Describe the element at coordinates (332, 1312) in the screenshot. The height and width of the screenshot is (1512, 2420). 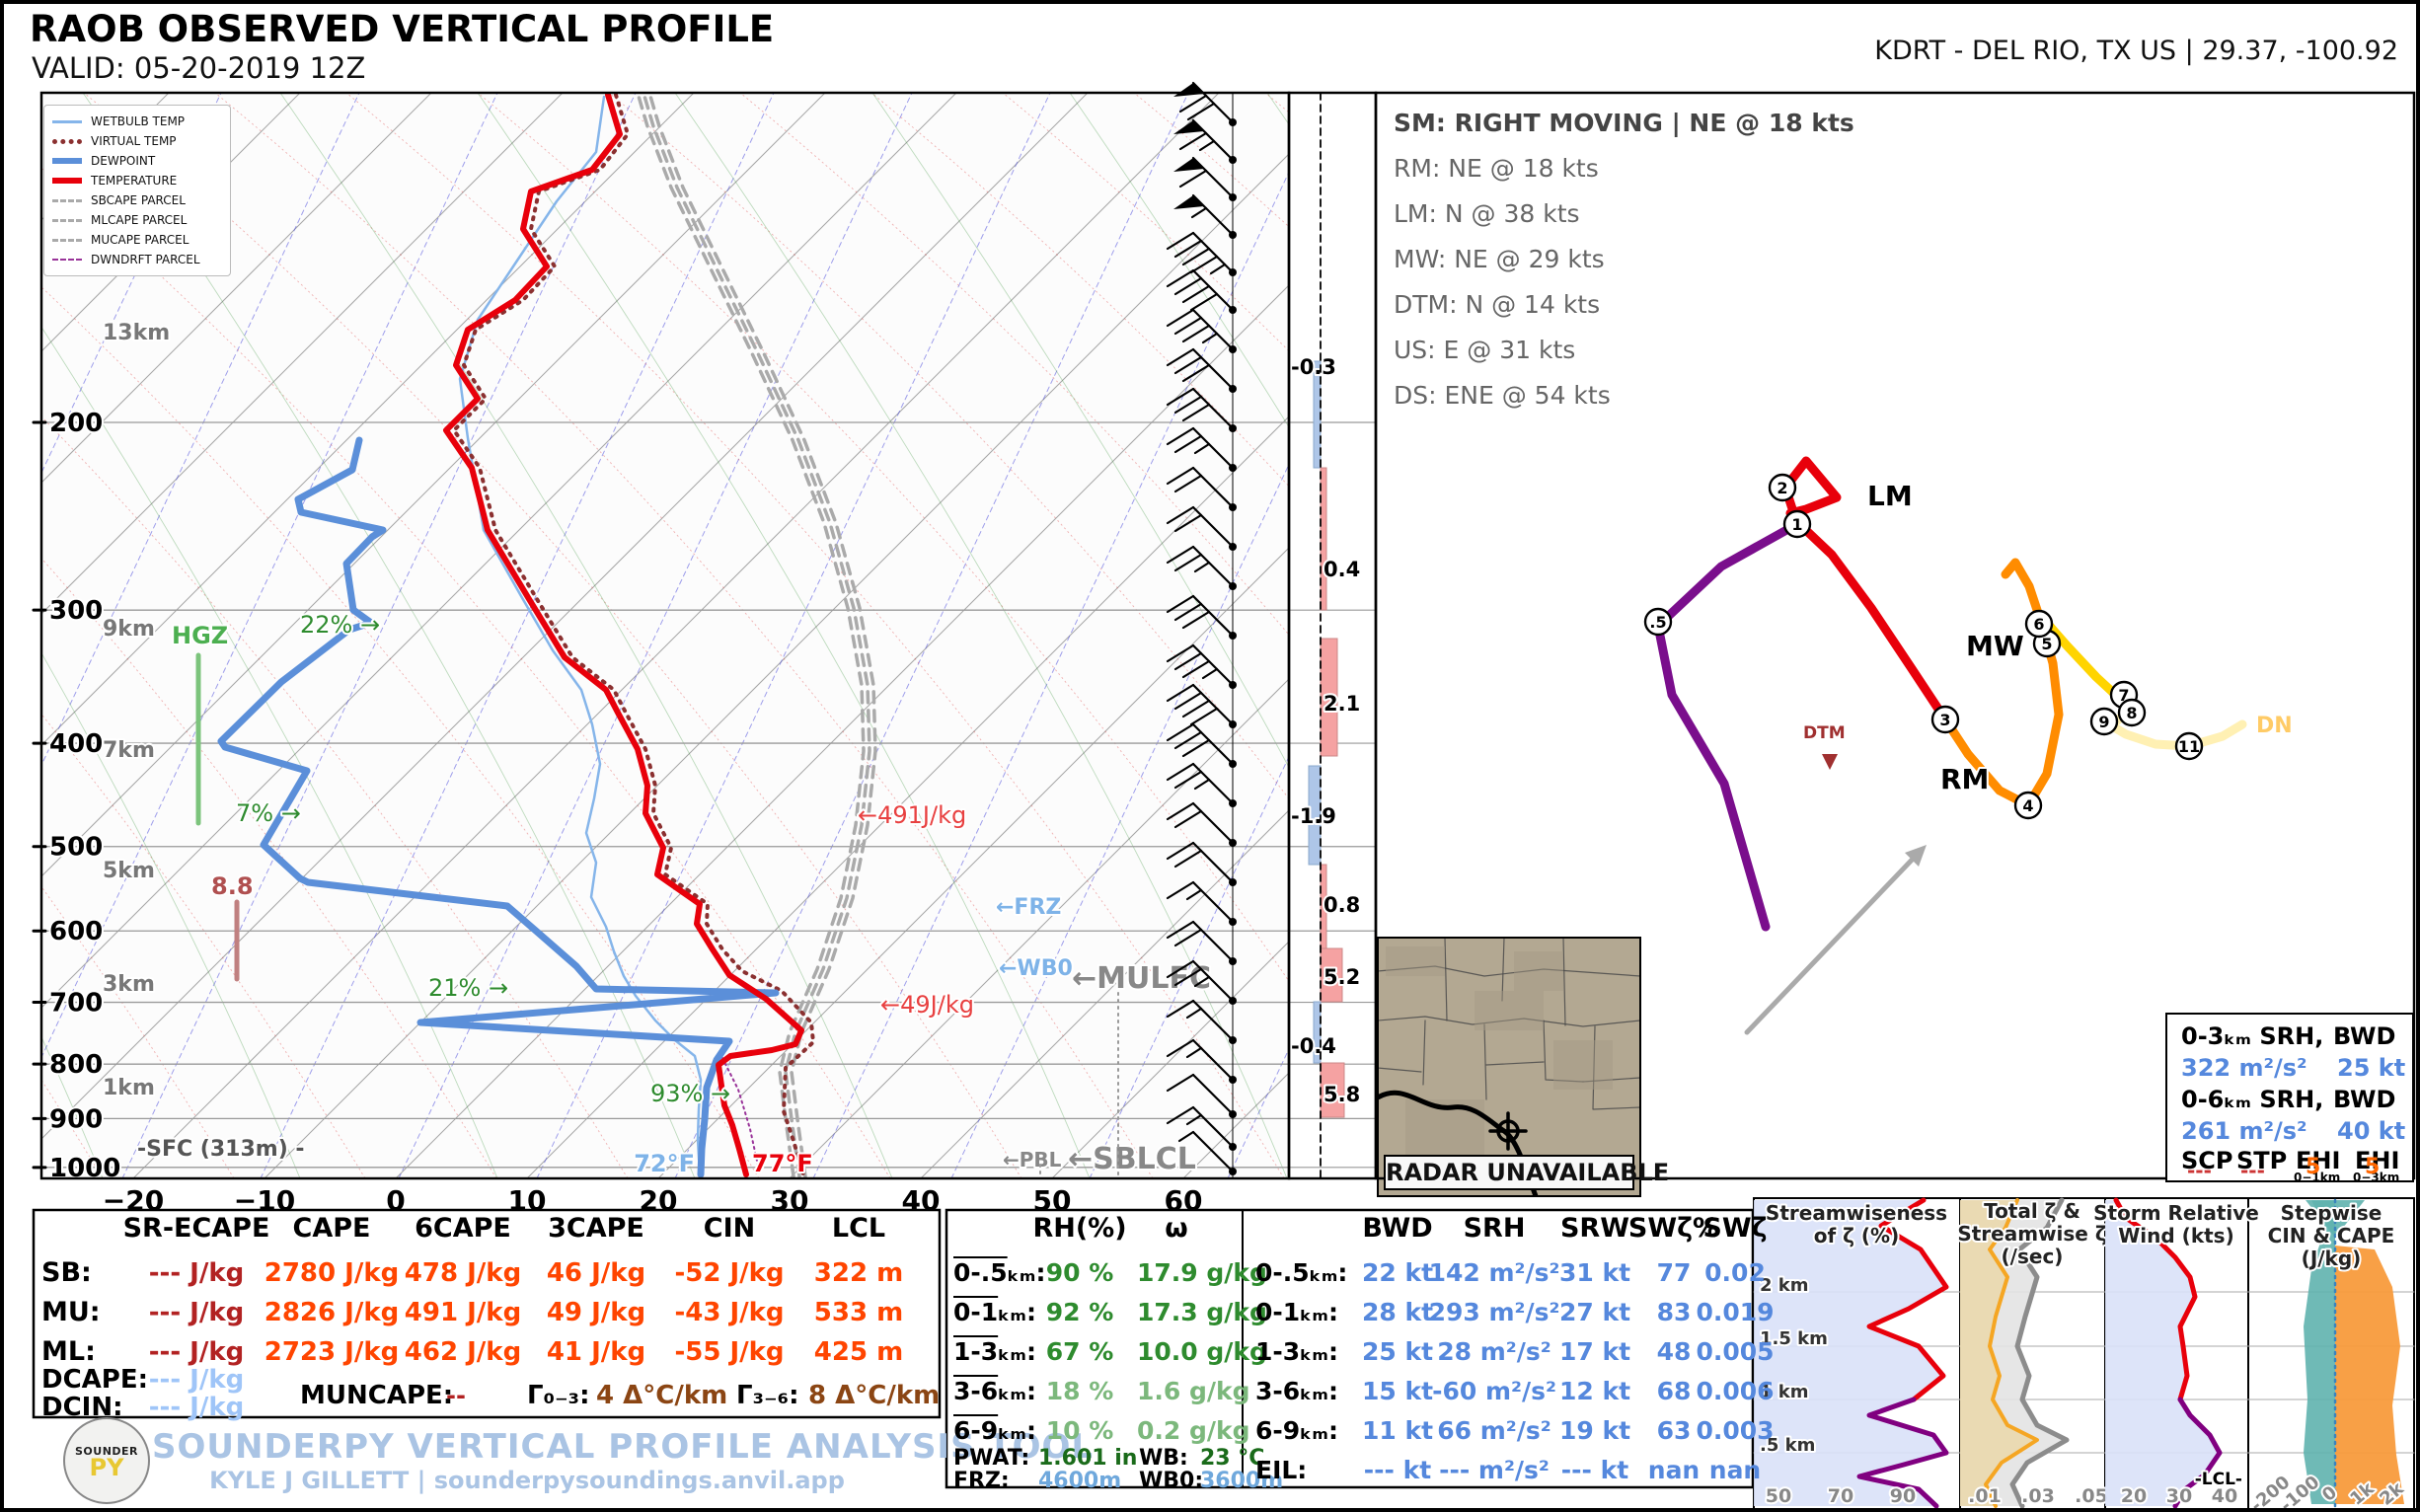
I see `thermo-value: 2826 J/kg` at that location.